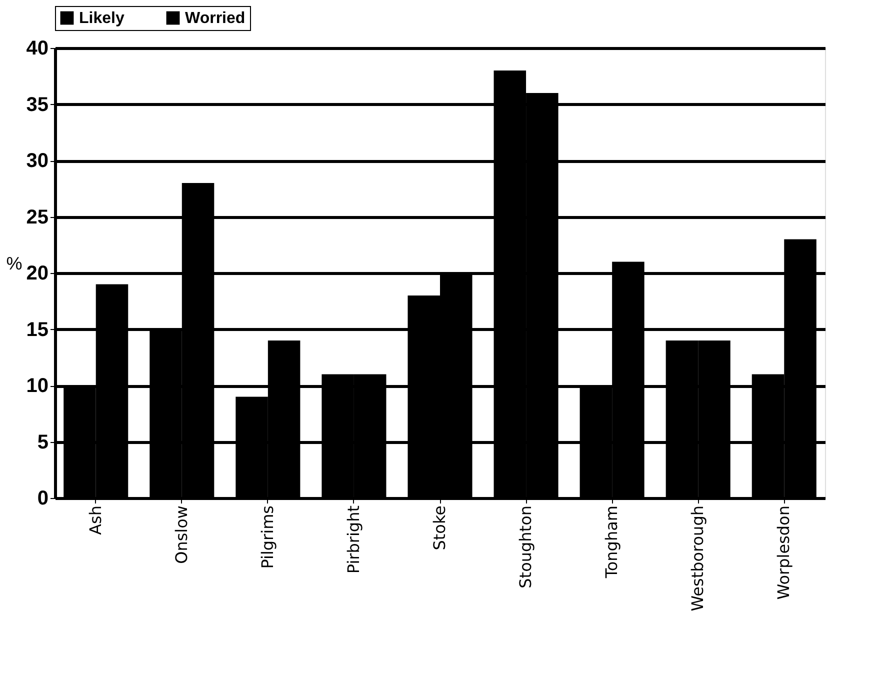 The width and height of the screenshot is (875, 674). I want to click on x-tick-label: Stoughton, so click(526, 547).